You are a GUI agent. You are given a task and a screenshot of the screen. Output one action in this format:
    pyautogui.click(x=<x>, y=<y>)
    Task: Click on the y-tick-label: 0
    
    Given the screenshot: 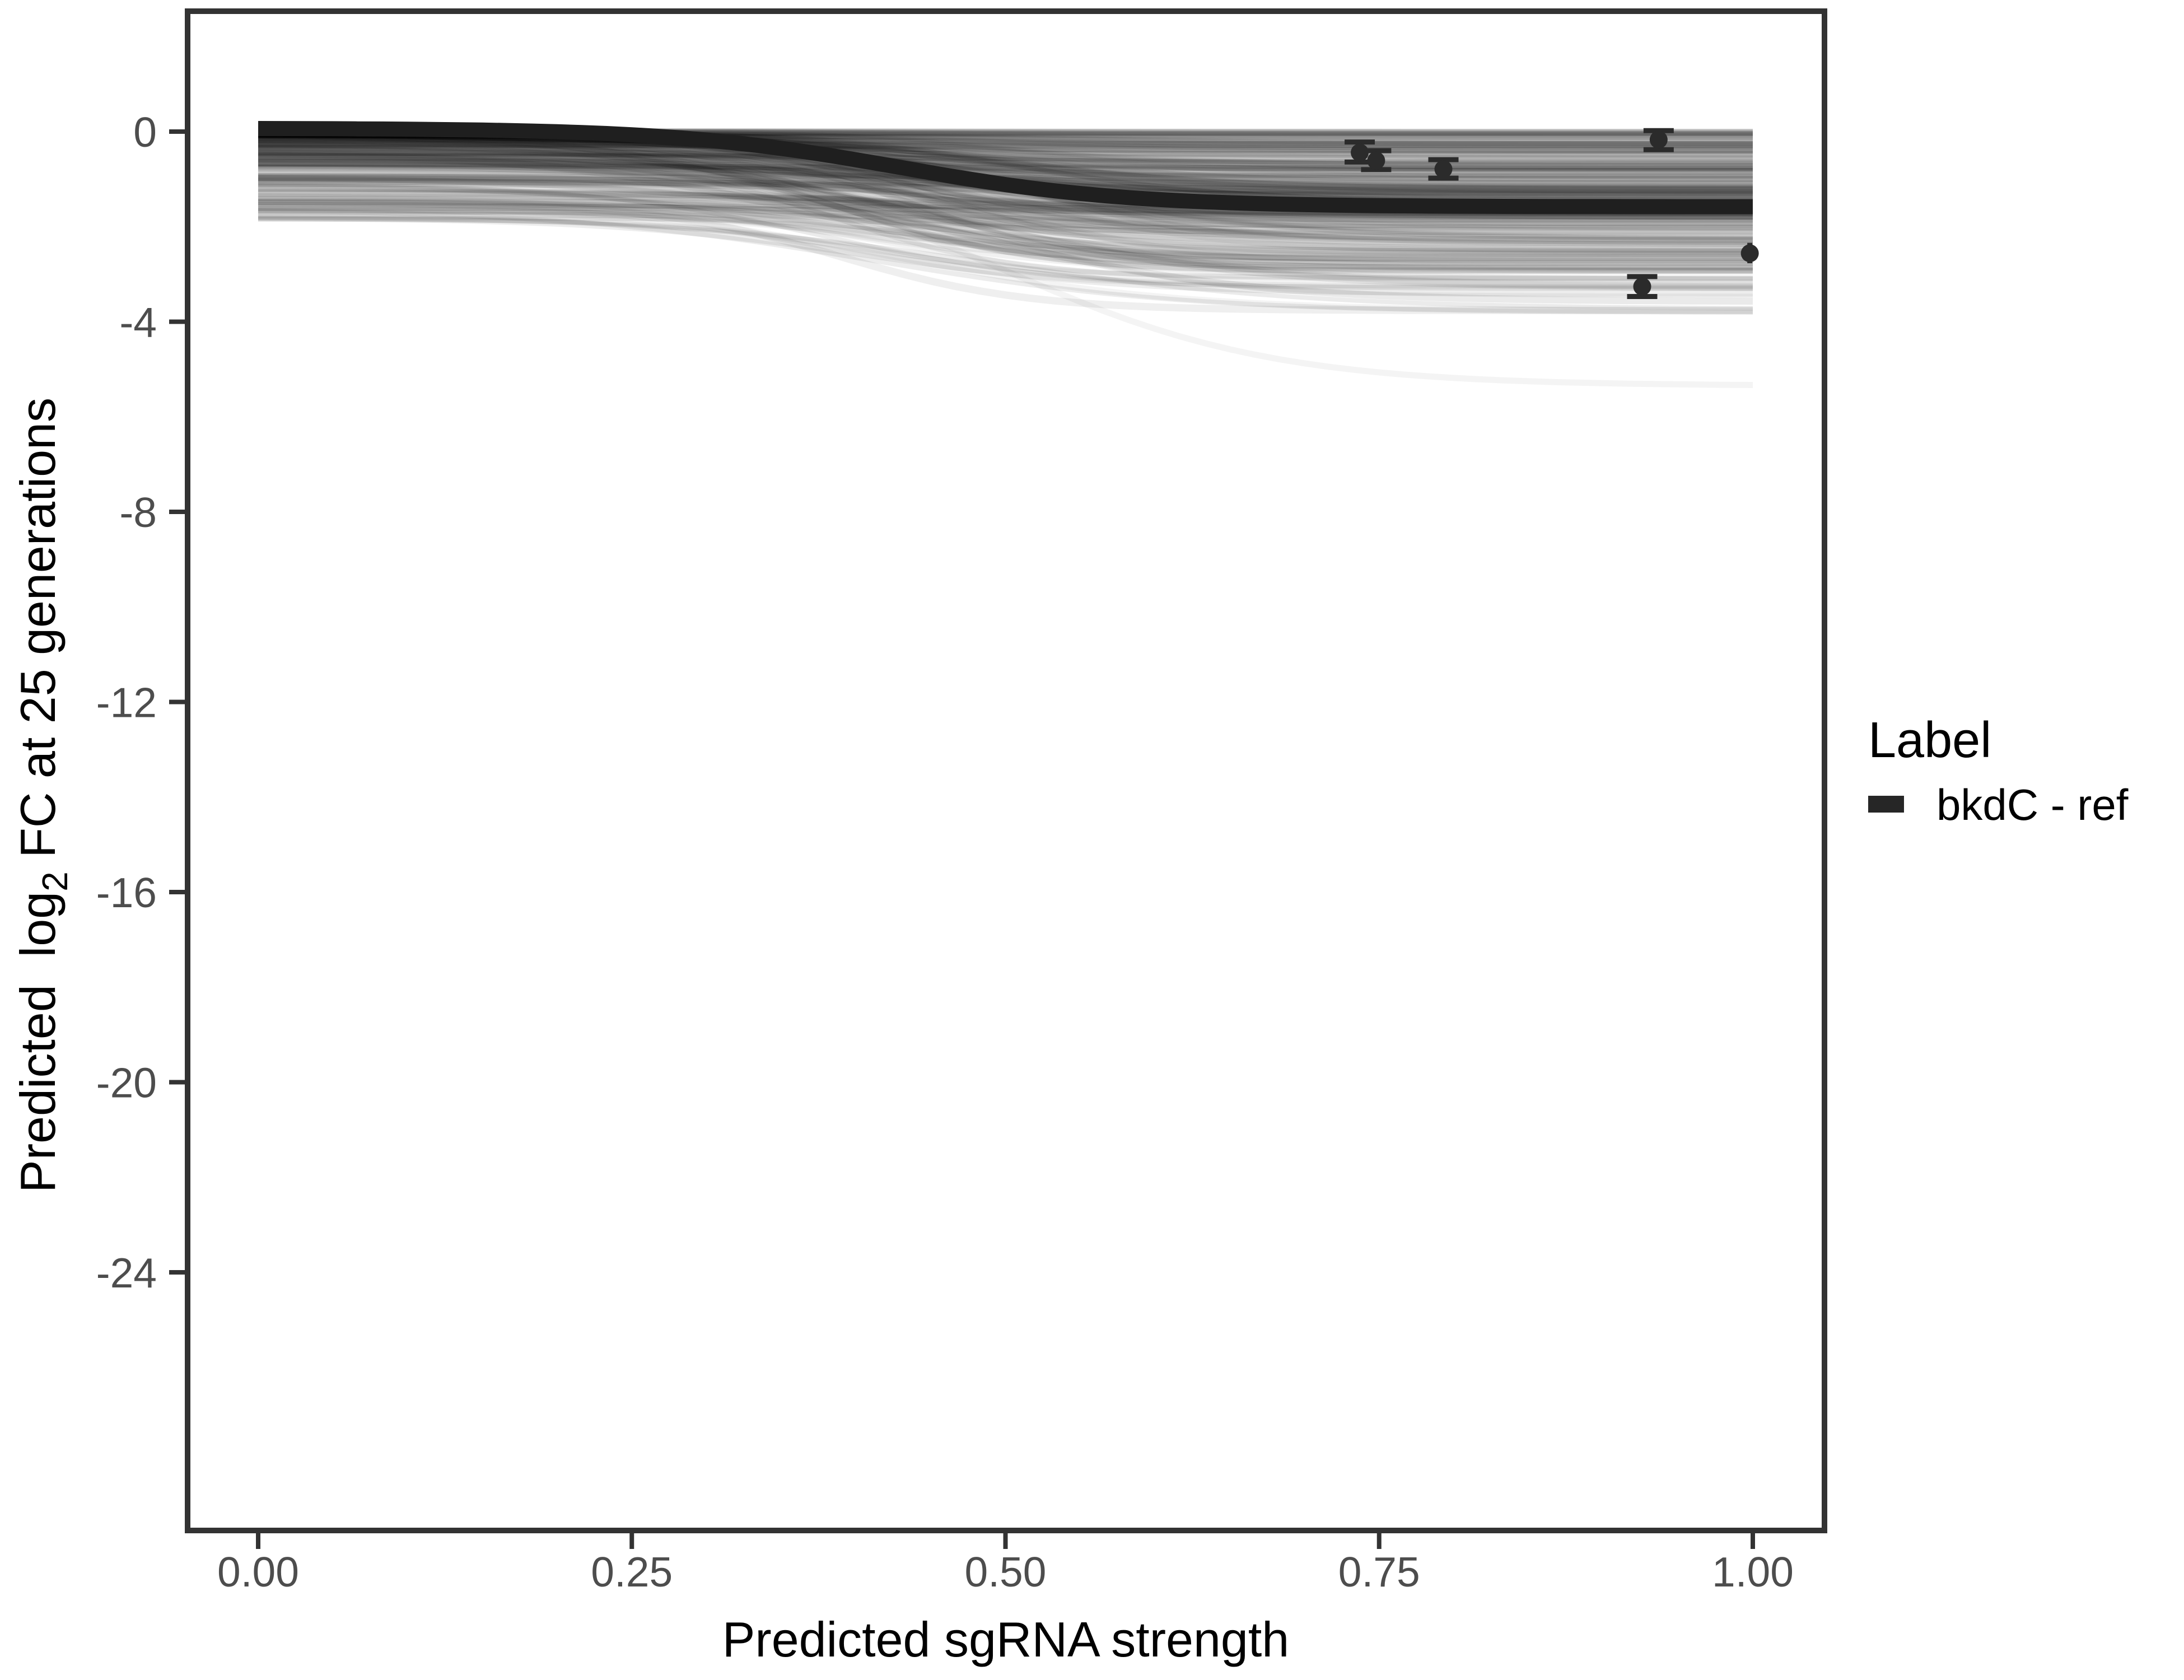 What is the action you would take?
    pyautogui.click(x=145, y=133)
    